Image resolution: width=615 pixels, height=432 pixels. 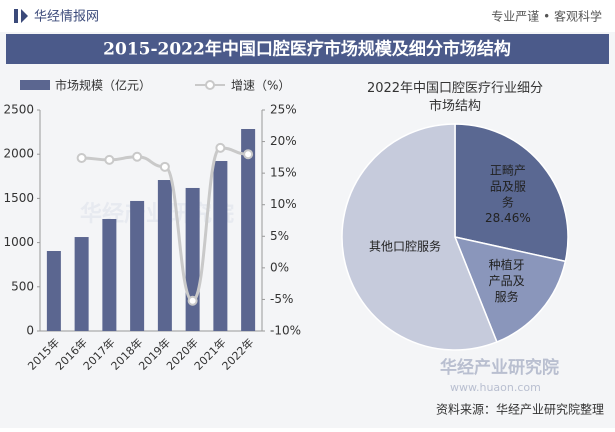 What do you see at coordinates (35, 85) in the screenshot?
I see `legend-swatch` at bounding box center [35, 85].